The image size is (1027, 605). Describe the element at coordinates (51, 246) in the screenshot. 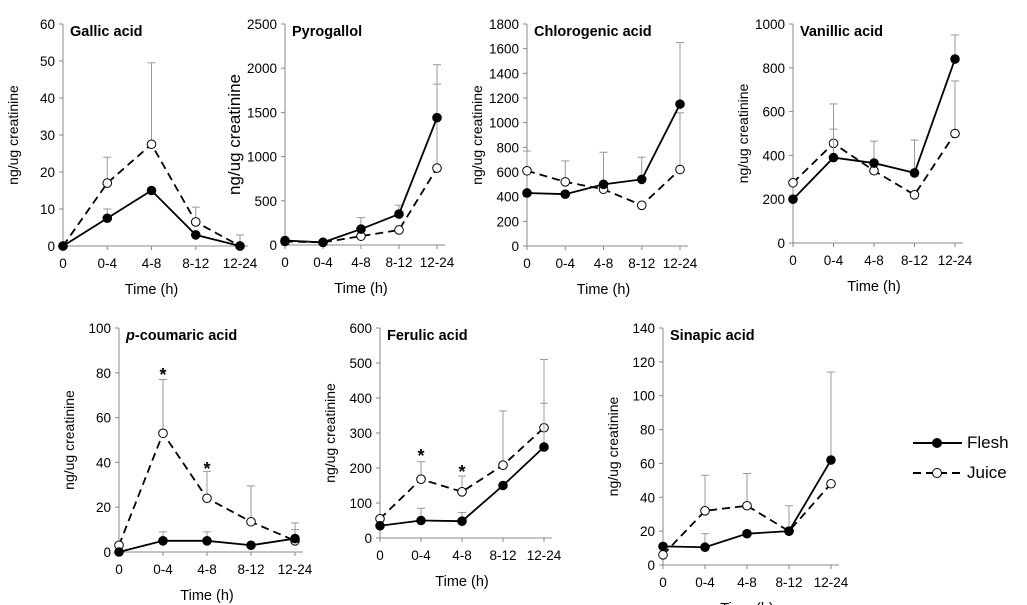

I see `gallic-acid-y-tick-label: 0` at that location.